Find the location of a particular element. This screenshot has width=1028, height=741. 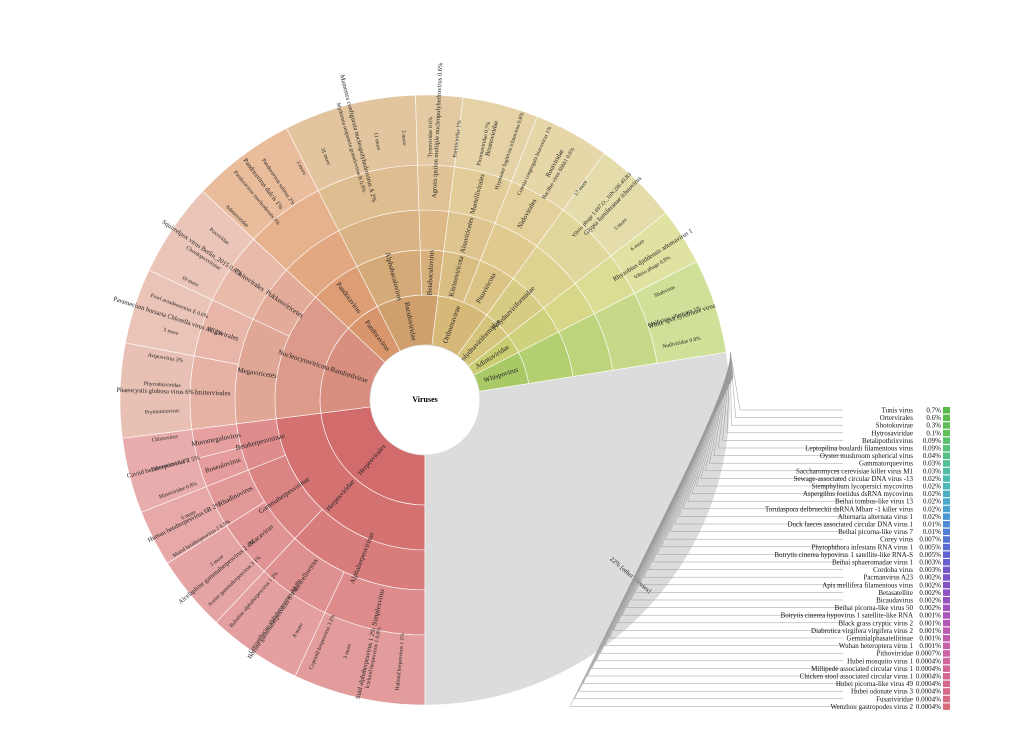

legend-item-percent: 0.09% is located at coordinates (932, 441).